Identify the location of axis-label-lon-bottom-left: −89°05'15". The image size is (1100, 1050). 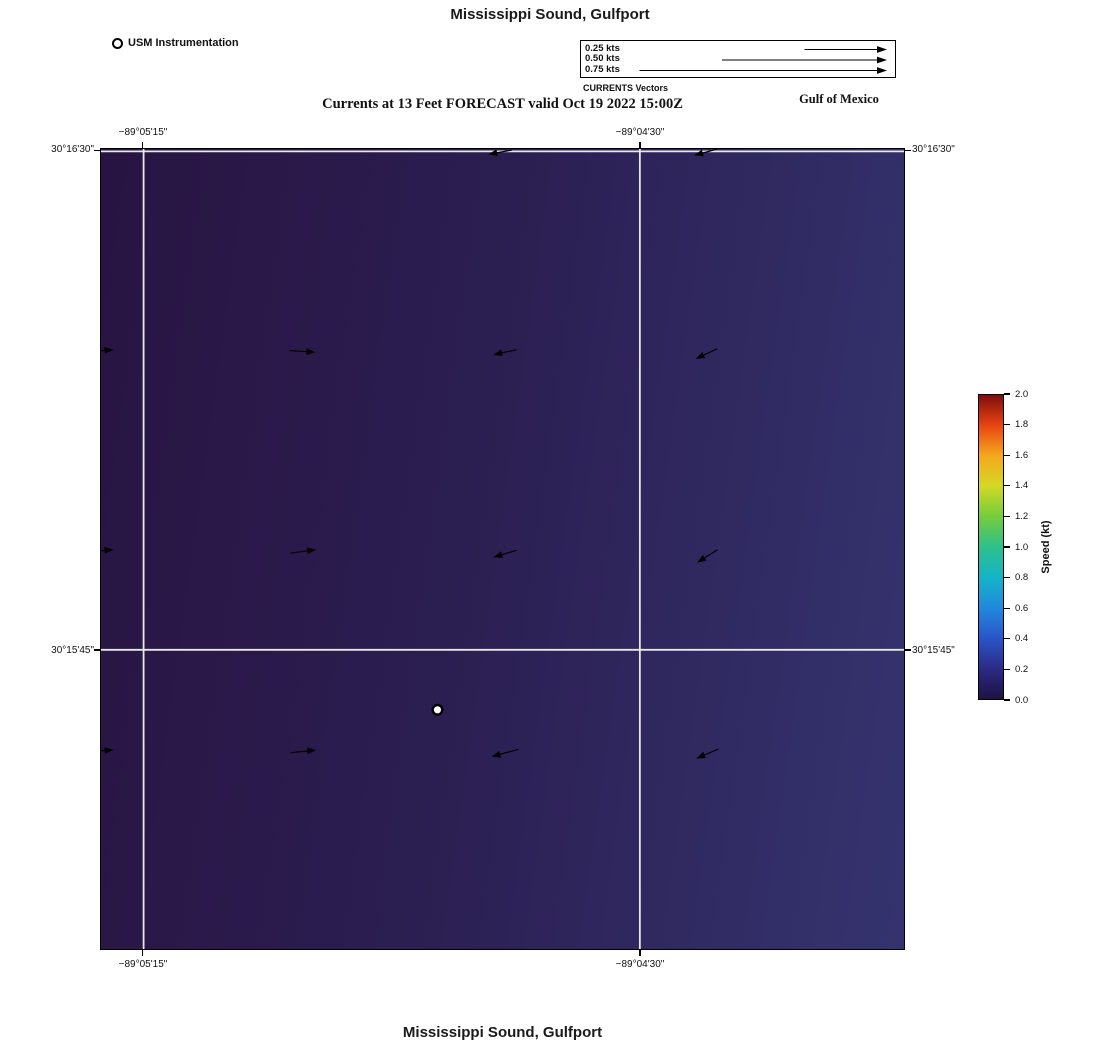
(143, 964).